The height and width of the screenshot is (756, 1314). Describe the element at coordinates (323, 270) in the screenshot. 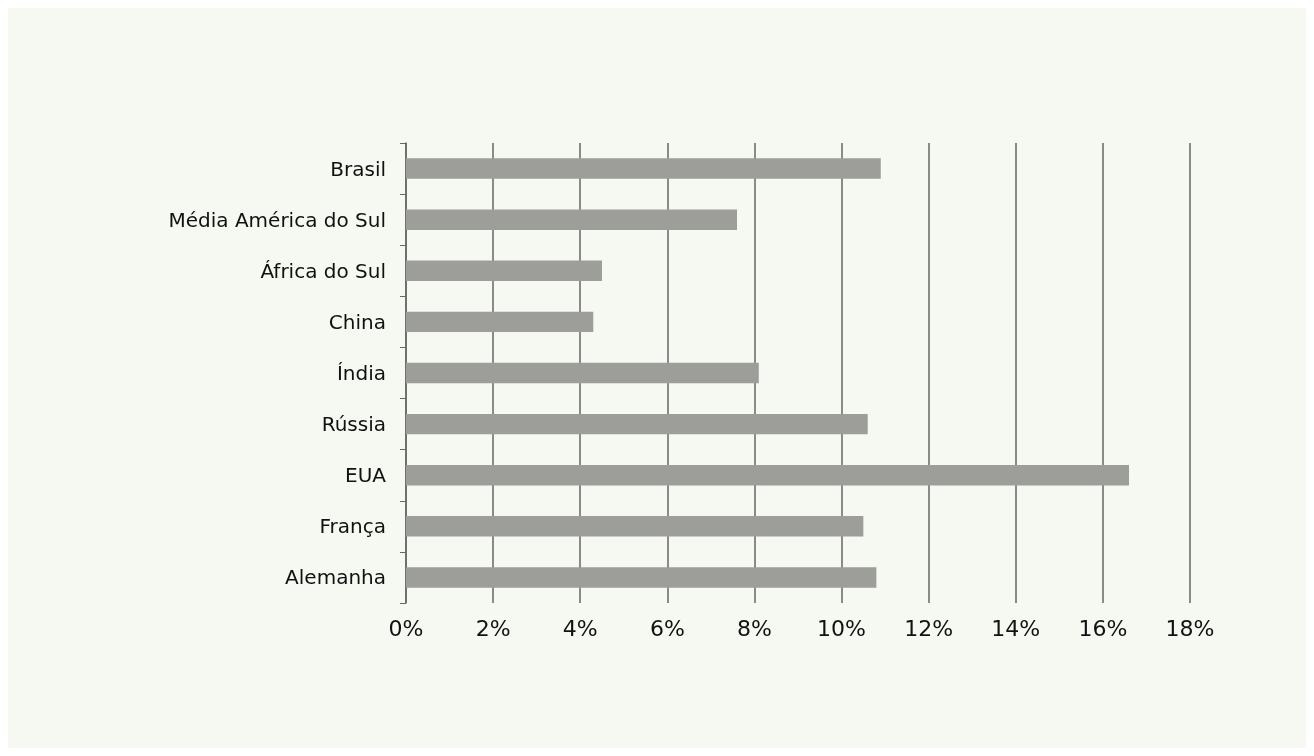

I see `y-tick-label: África do Sul` at that location.